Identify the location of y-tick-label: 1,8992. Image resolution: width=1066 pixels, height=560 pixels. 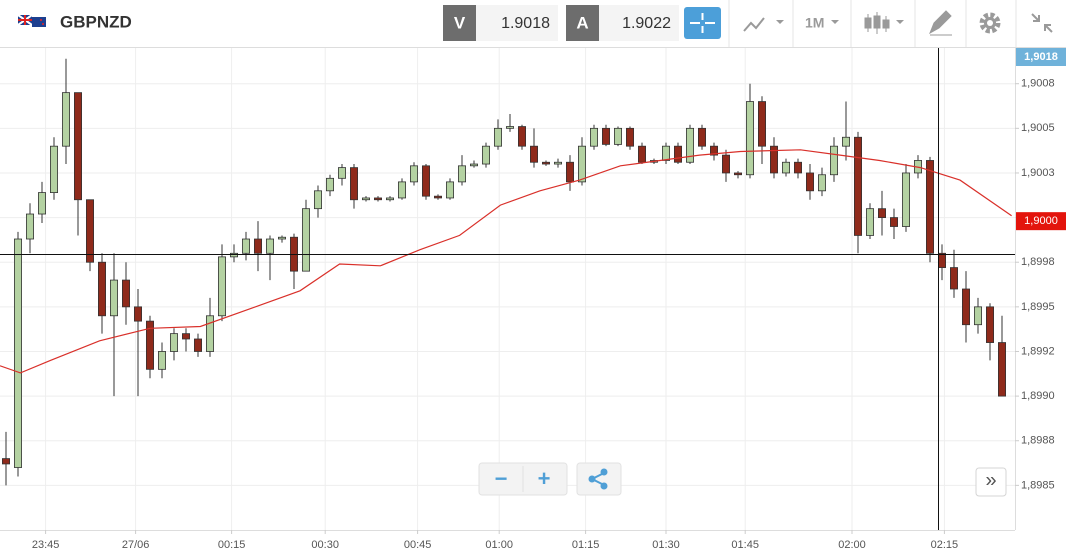
(1038, 351).